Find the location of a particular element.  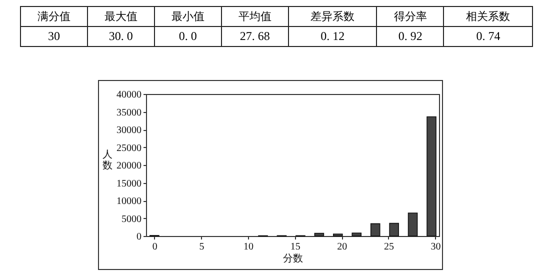

text: 0. 92 is located at coordinates (410, 36).